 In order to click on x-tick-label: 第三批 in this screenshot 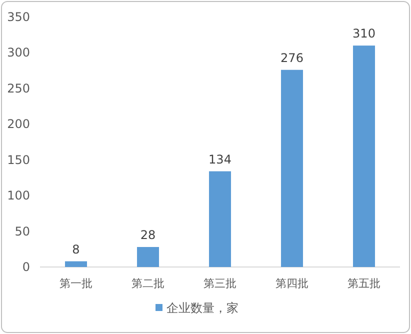, I will do `click(220, 283)`.